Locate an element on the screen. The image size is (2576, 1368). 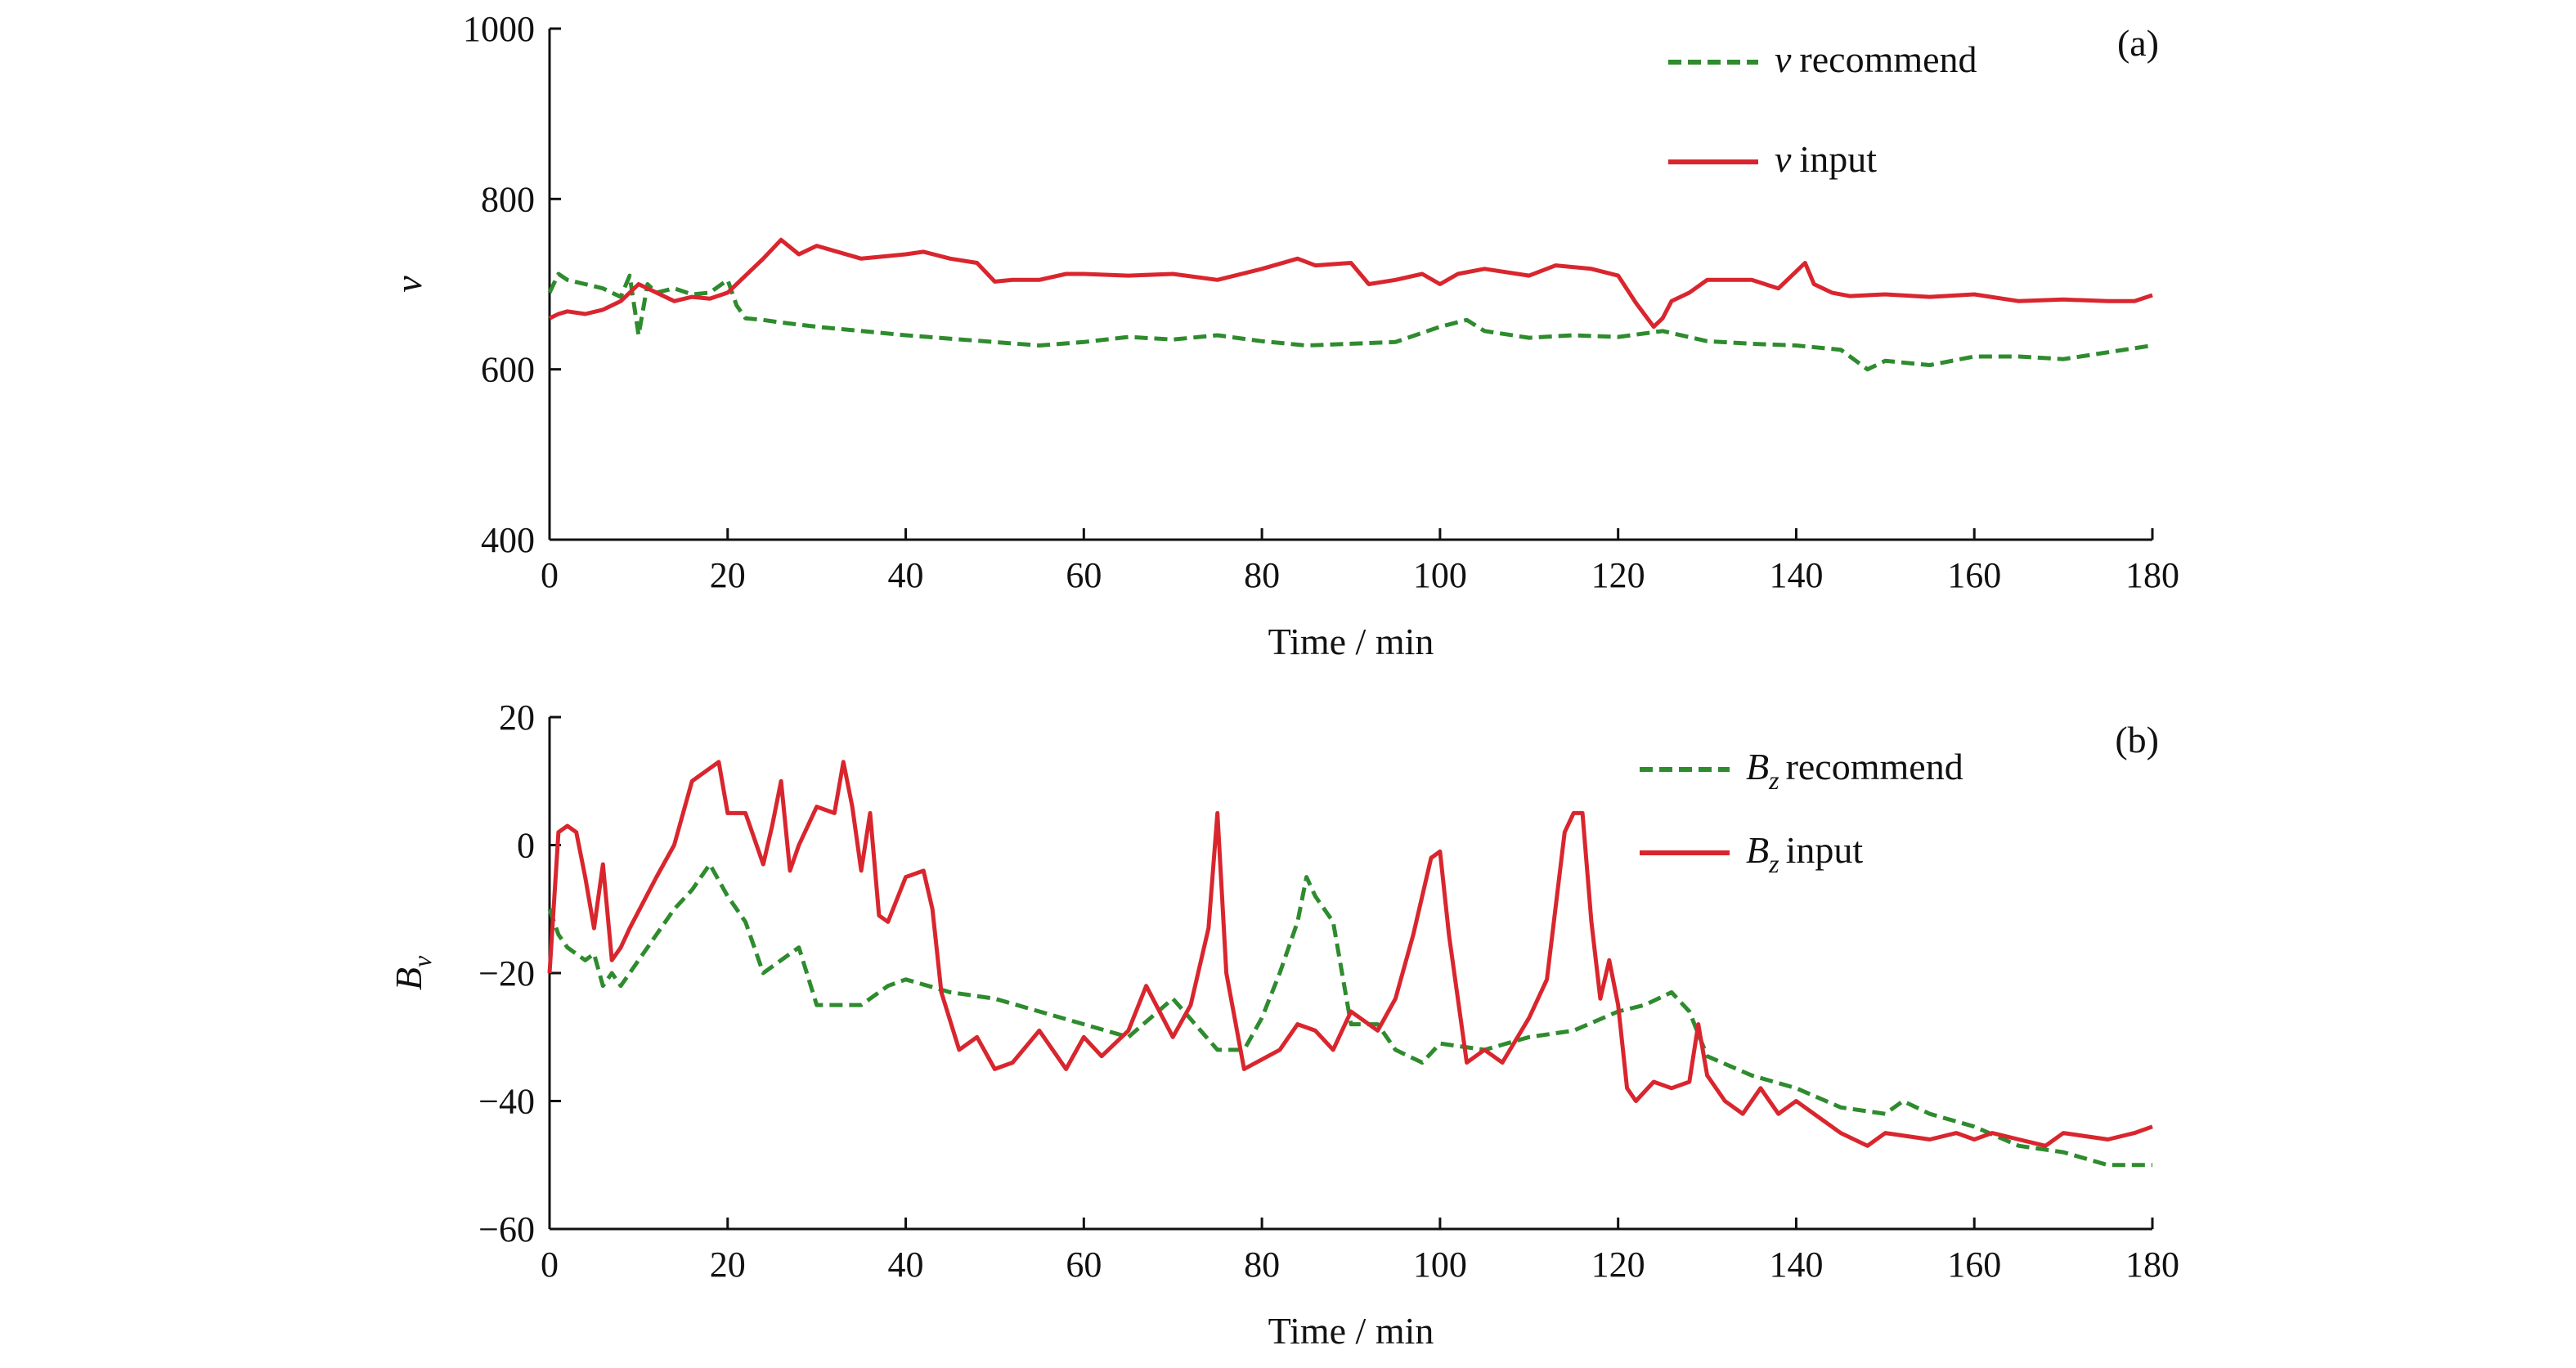
panel-label: (b) is located at coordinates (2137, 739).